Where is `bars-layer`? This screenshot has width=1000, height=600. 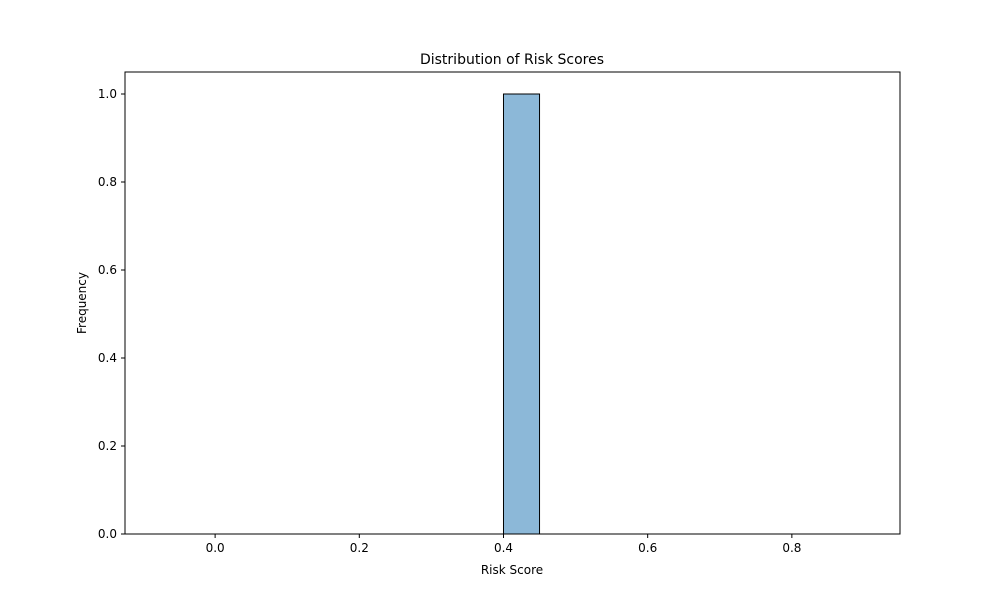
bars-layer is located at coordinates (521, 314).